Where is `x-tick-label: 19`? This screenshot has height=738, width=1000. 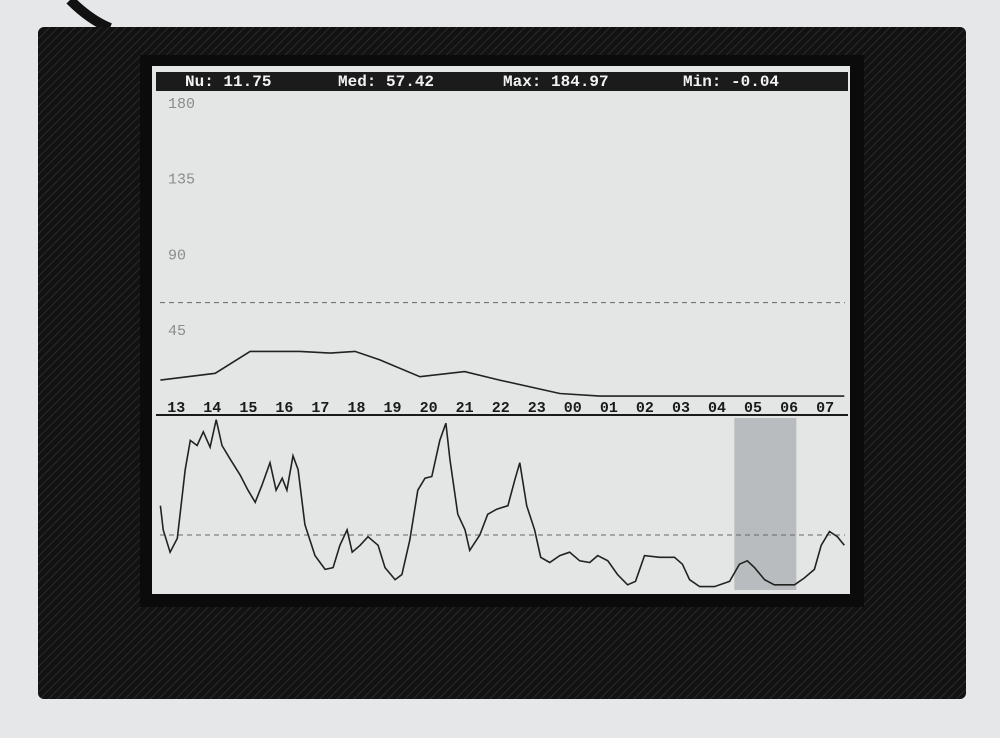 x-tick-label: 19 is located at coordinates (393, 408).